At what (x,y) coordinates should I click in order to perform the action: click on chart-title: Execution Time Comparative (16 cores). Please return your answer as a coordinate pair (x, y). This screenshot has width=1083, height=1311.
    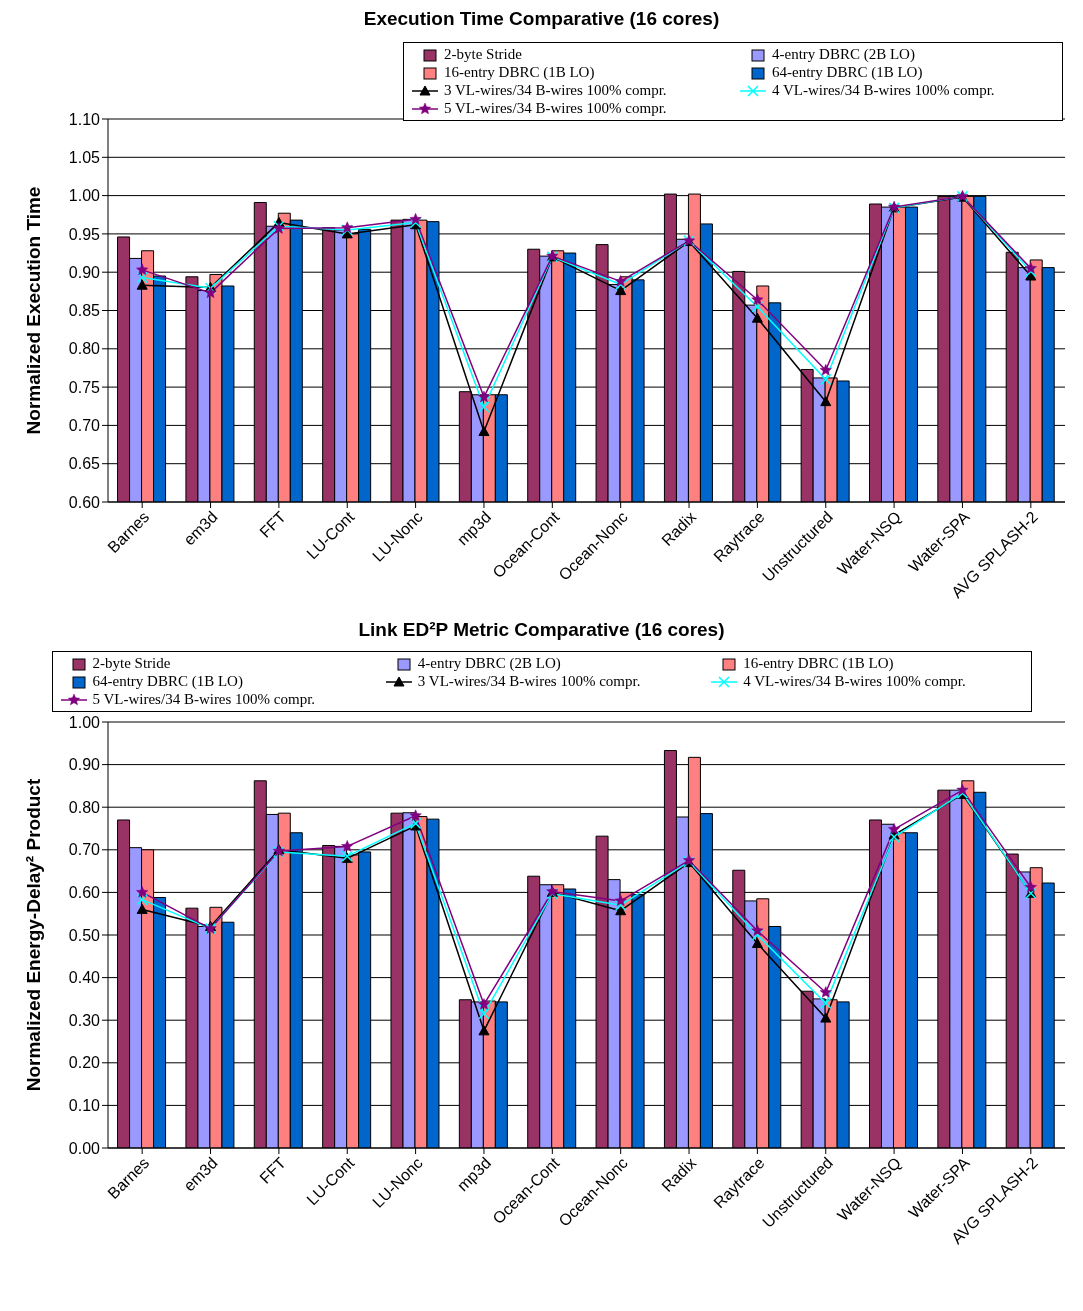
    Looking at the image, I should click on (541, 19).